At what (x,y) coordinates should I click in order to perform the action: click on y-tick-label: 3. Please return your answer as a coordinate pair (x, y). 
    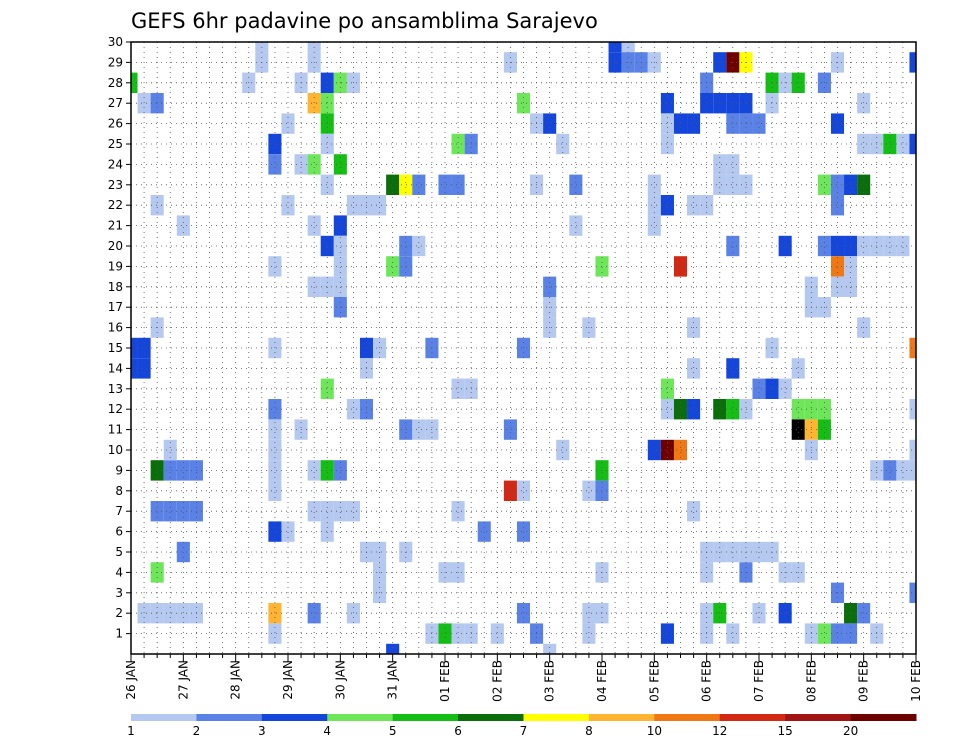
    Looking at the image, I should click on (119, 593).